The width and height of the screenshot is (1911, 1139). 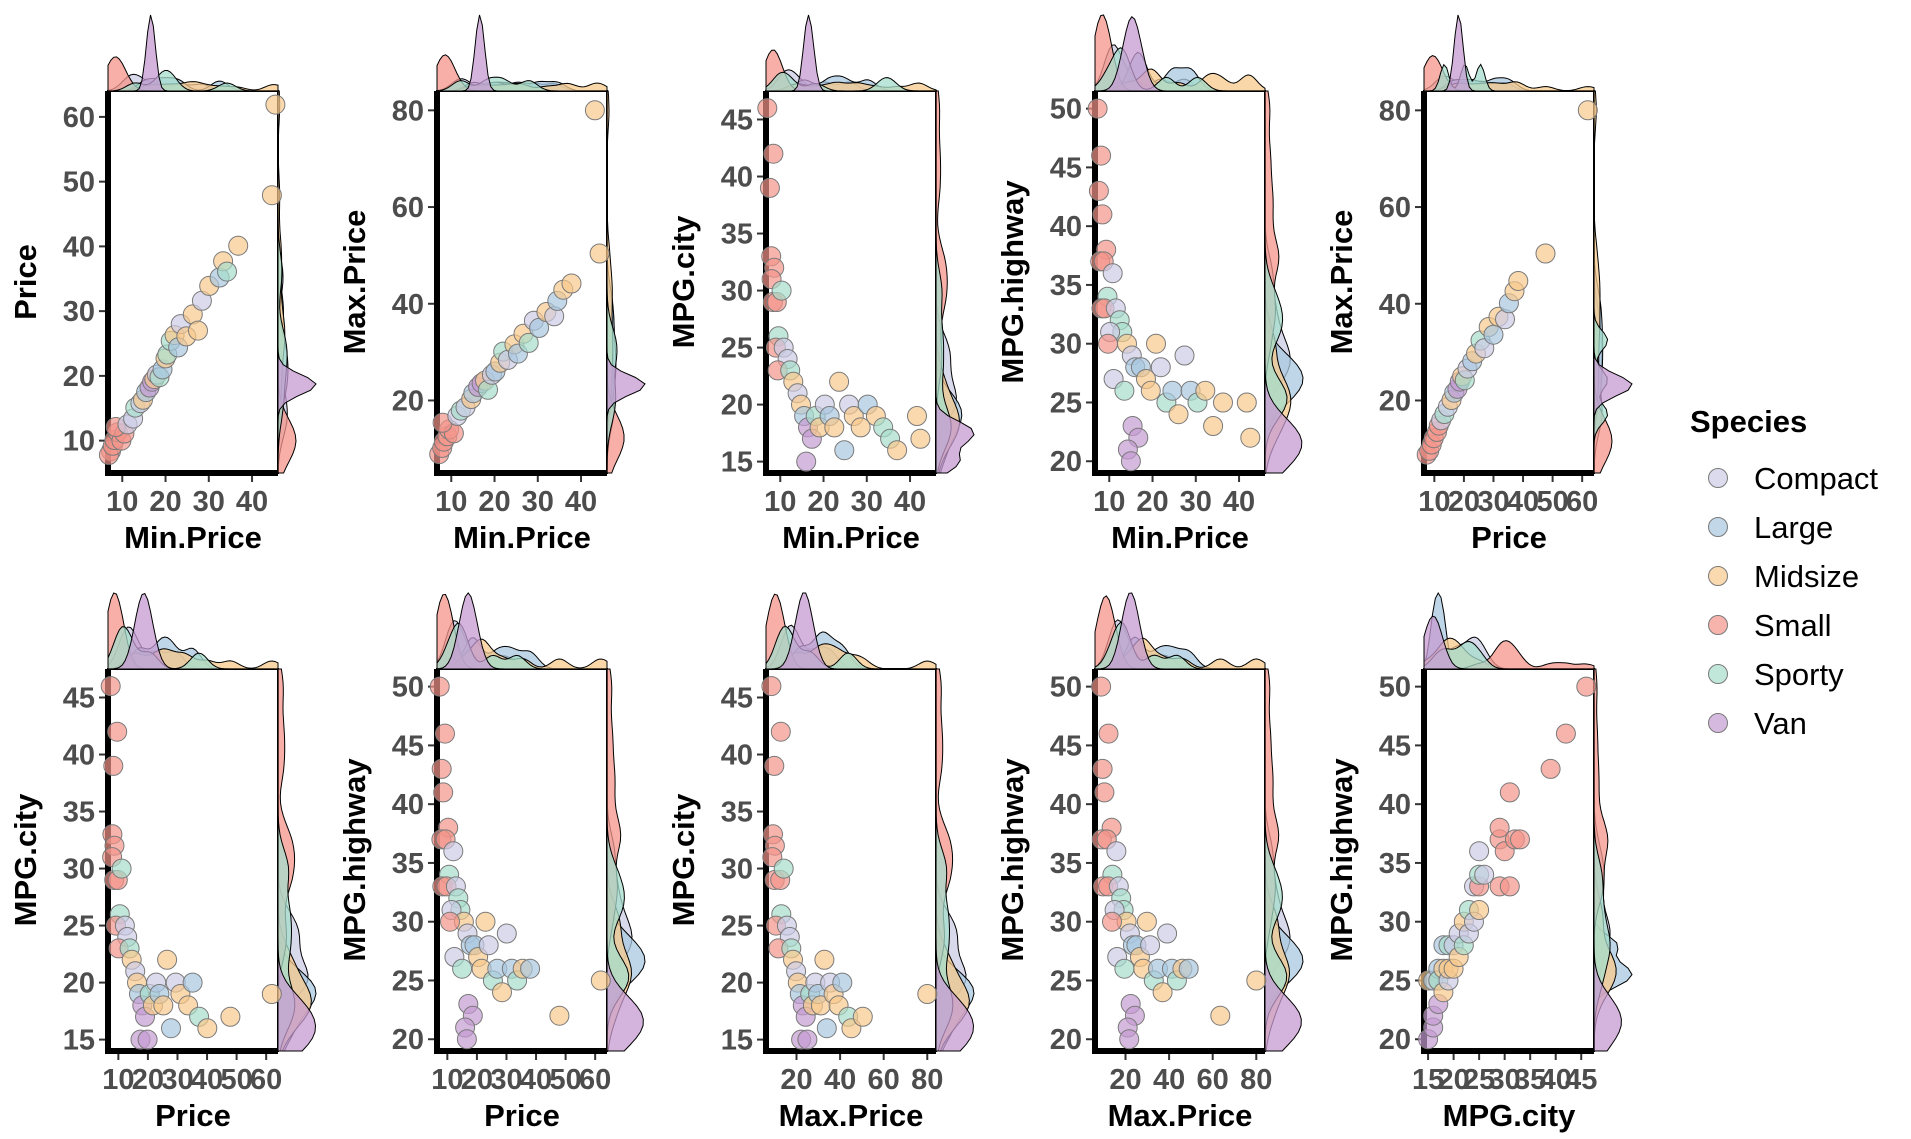 What do you see at coordinates (595, 1080) in the screenshot?
I see `panel-7-x-tick-label: 60` at bounding box center [595, 1080].